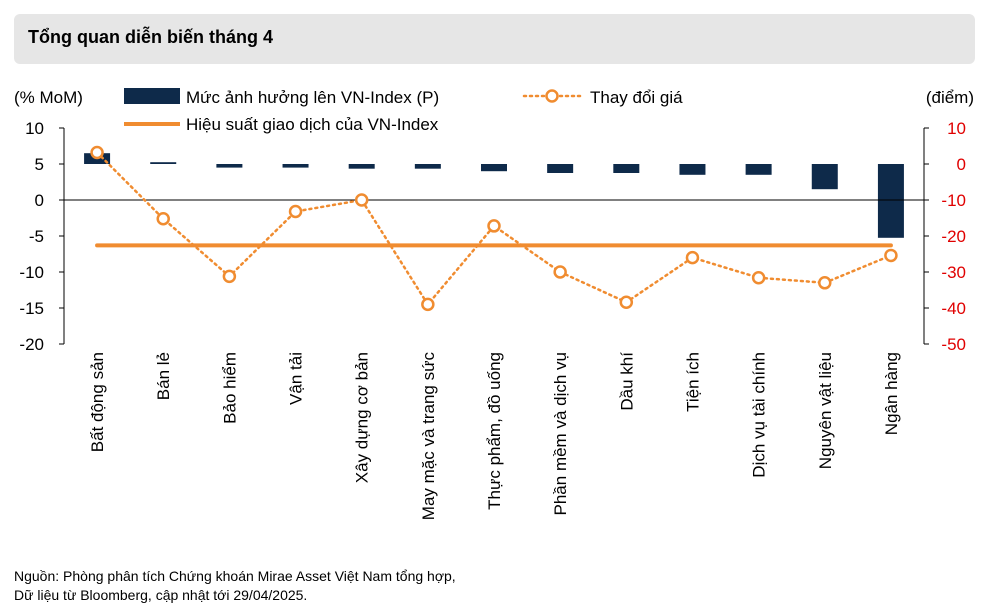  I want to click on left-tick-label: -10, so click(31, 272).